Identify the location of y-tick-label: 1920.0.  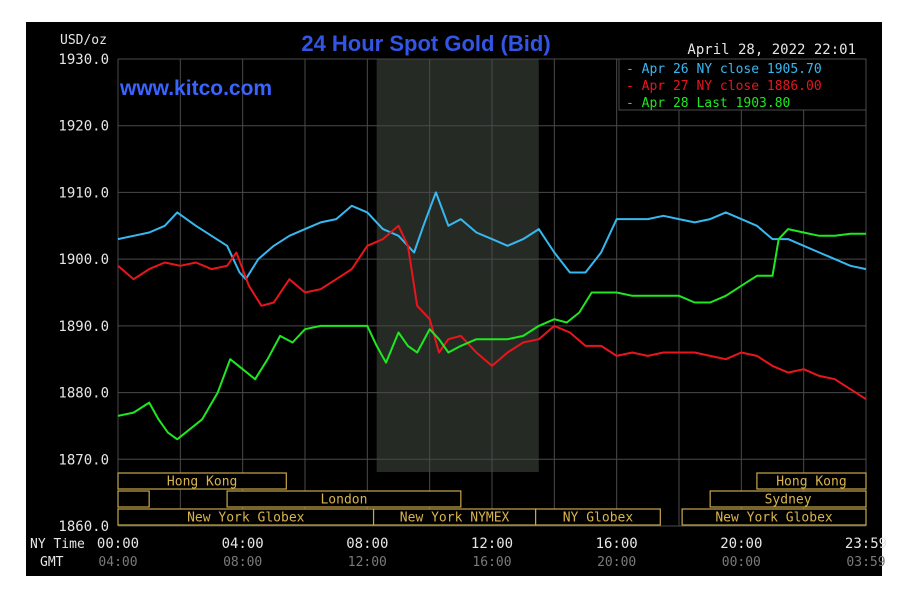
(83, 127).